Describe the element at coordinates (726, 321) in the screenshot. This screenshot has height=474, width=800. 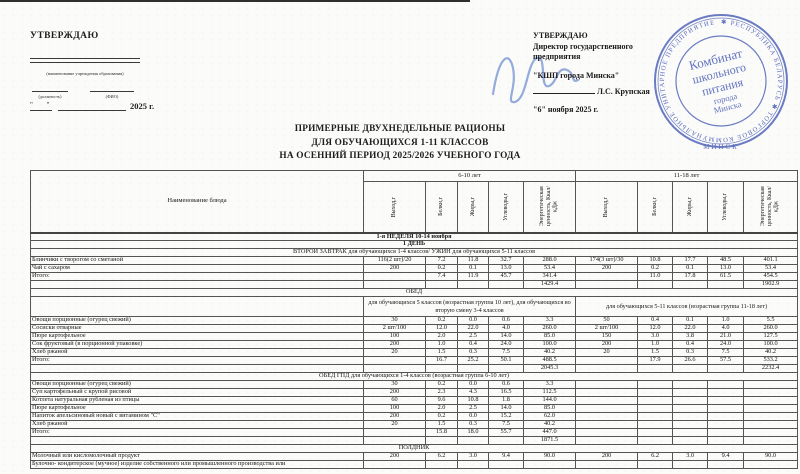
I see `value-cell: 1.0` at that location.